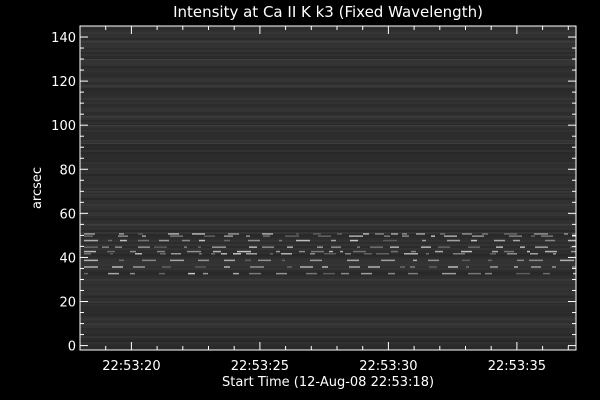  Describe the element at coordinates (67, 170) in the screenshot. I see `y-tick-label: 80` at that location.